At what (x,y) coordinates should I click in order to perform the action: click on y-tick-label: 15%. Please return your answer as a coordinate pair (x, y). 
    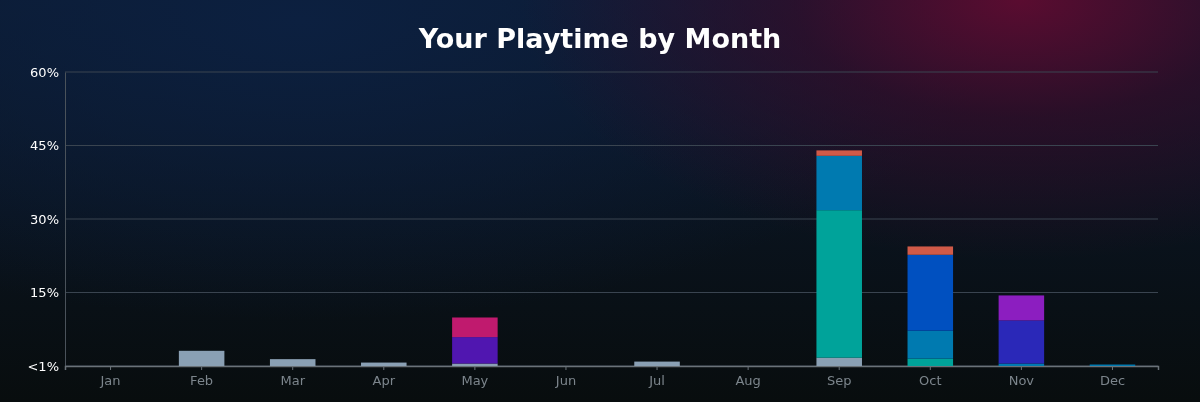
    Looking at the image, I should click on (44, 293).